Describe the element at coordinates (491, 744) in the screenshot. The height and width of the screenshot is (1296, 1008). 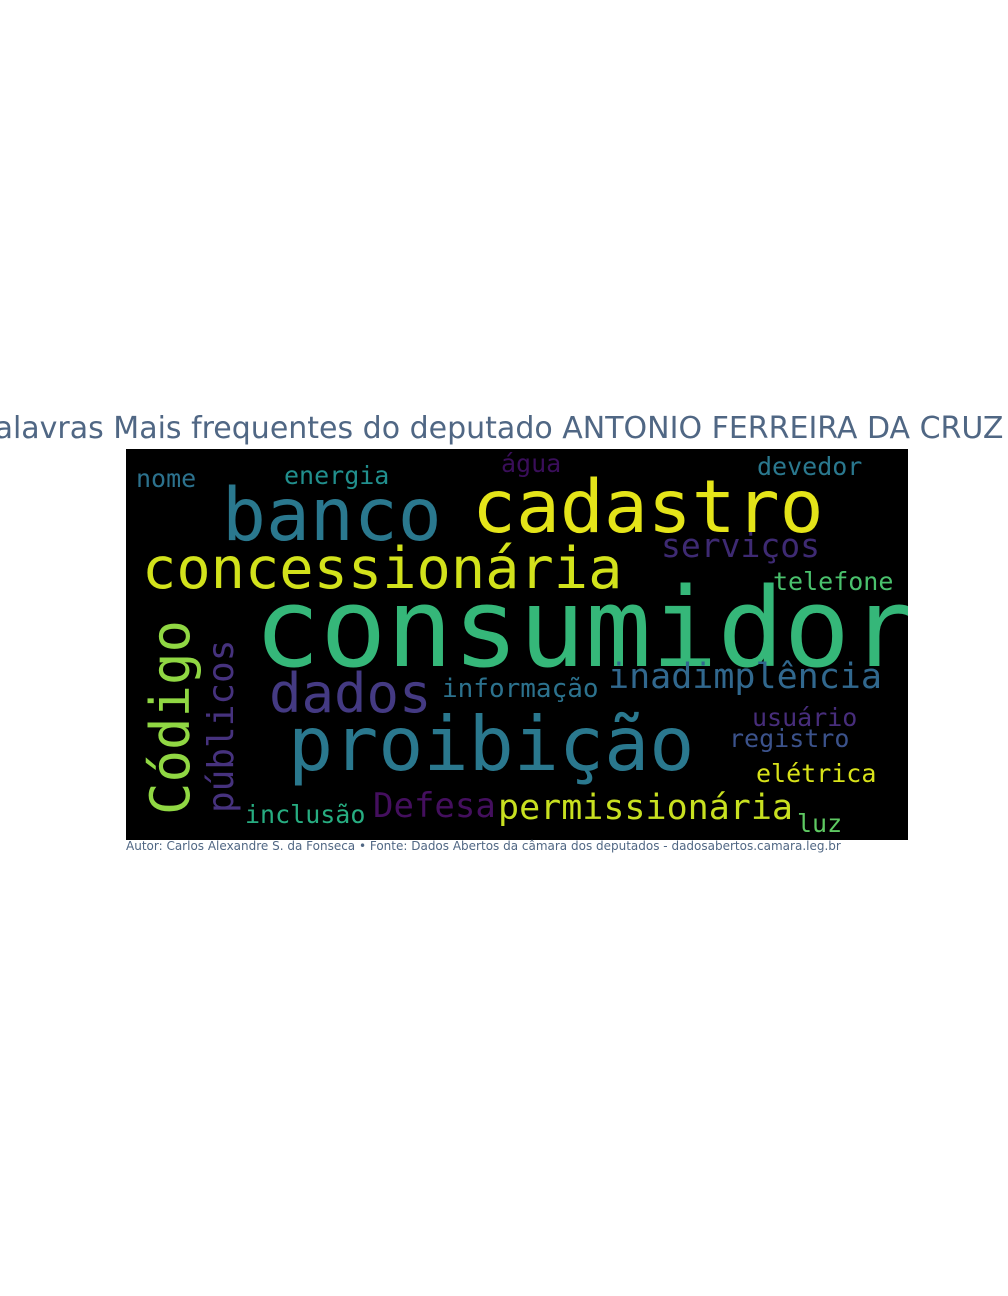
I see `word-proibicao: proibição` at that location.